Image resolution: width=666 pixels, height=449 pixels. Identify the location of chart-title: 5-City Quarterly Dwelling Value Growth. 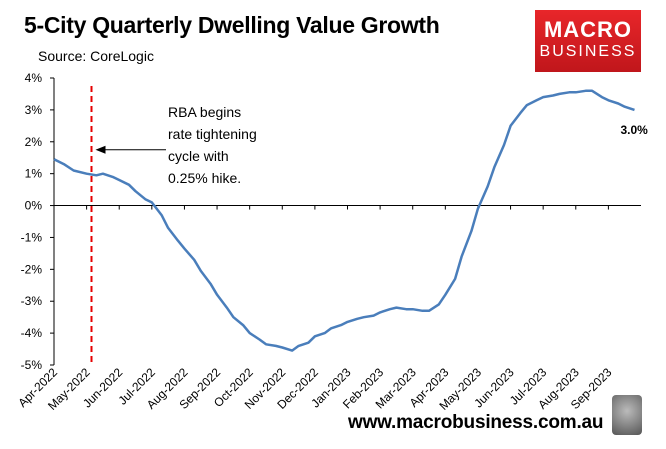
(232, 25).